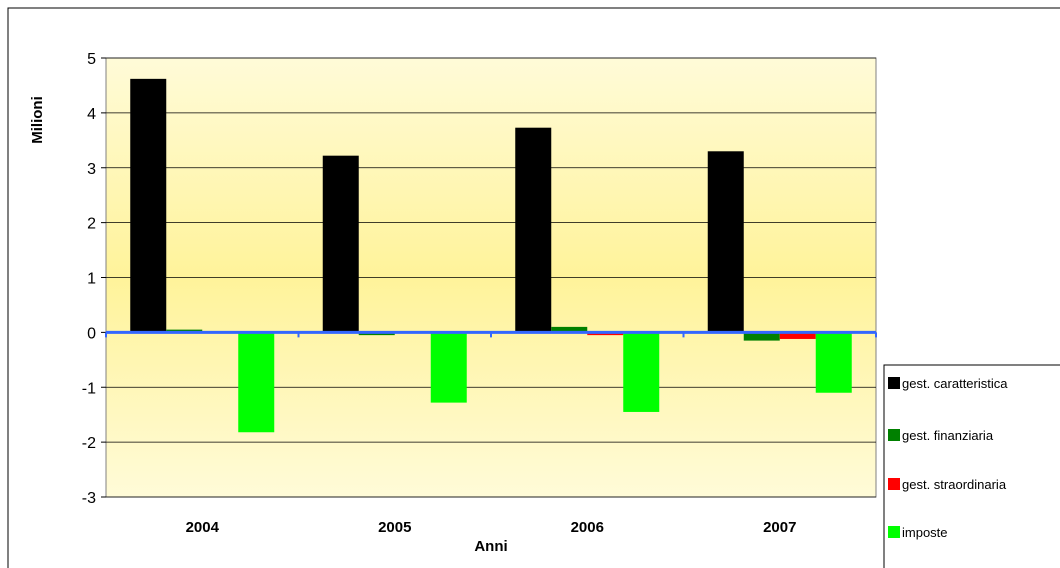  What do you see at coordinates (91, 279) in the screenshot?
I see `y-tick-label: 1` at bounding box center [91, 279].